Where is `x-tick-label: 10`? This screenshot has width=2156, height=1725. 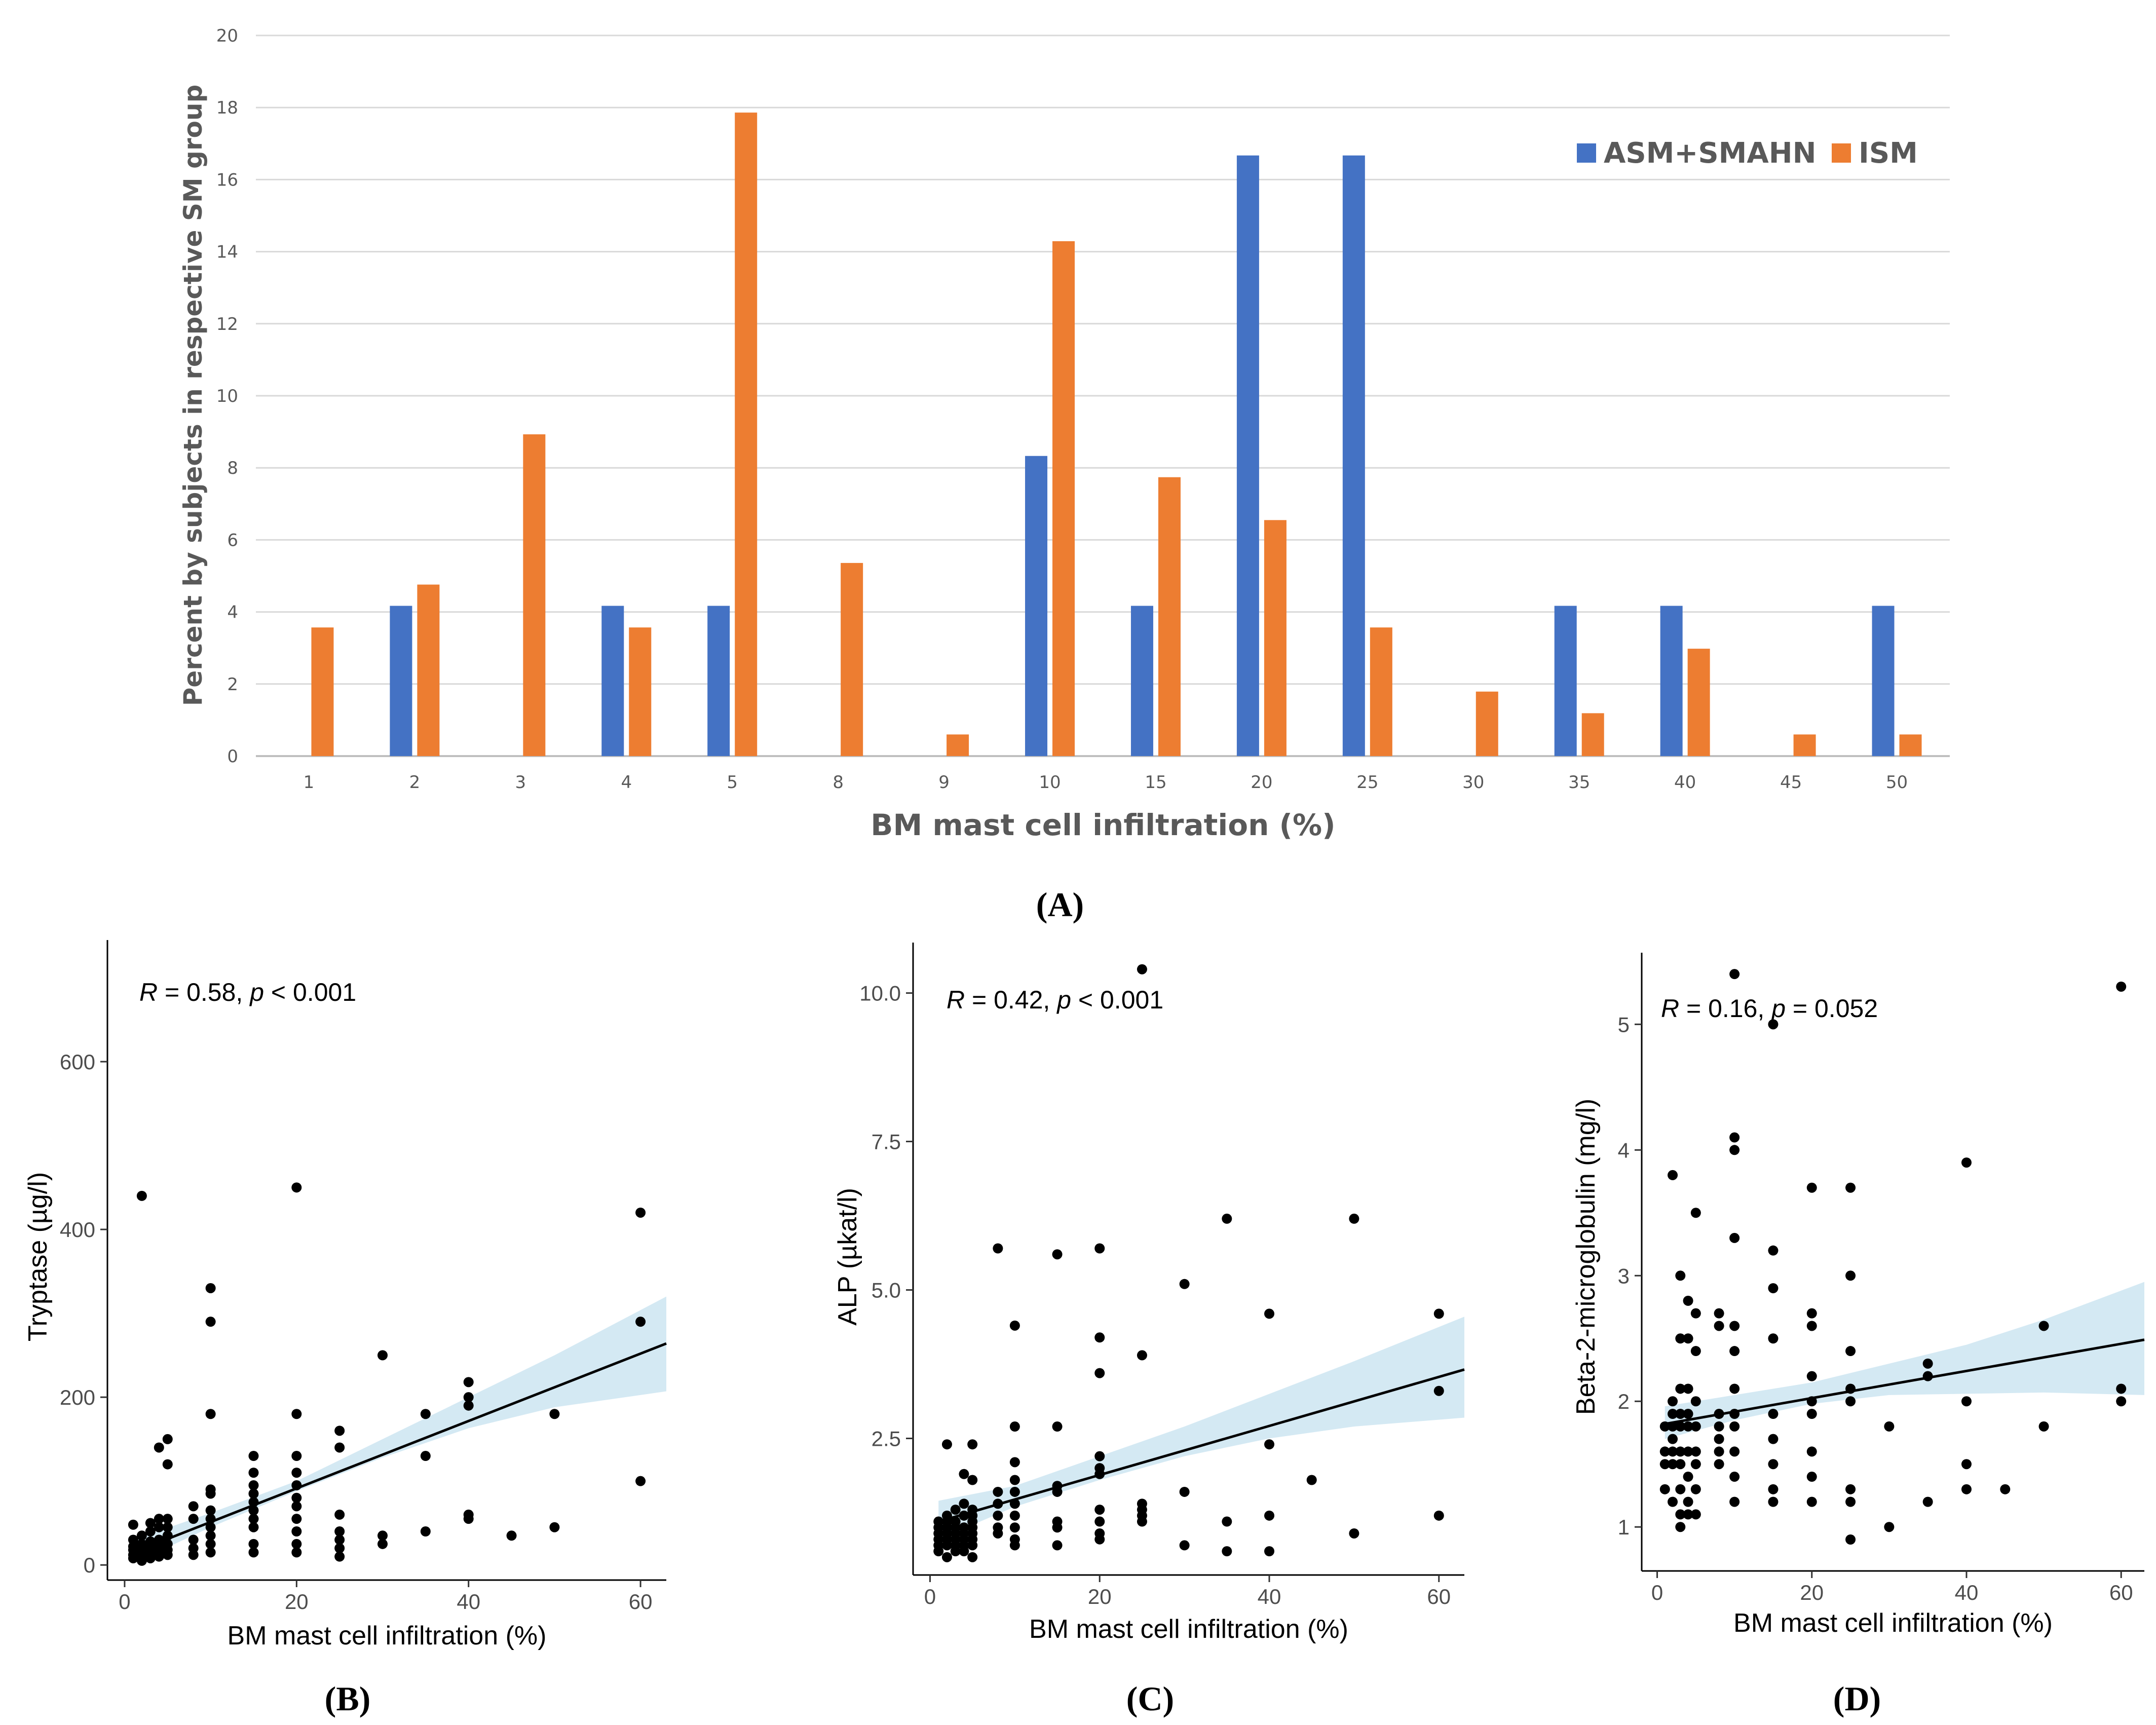 x-tick-label: 10 is located at coordinates (1050, 783).